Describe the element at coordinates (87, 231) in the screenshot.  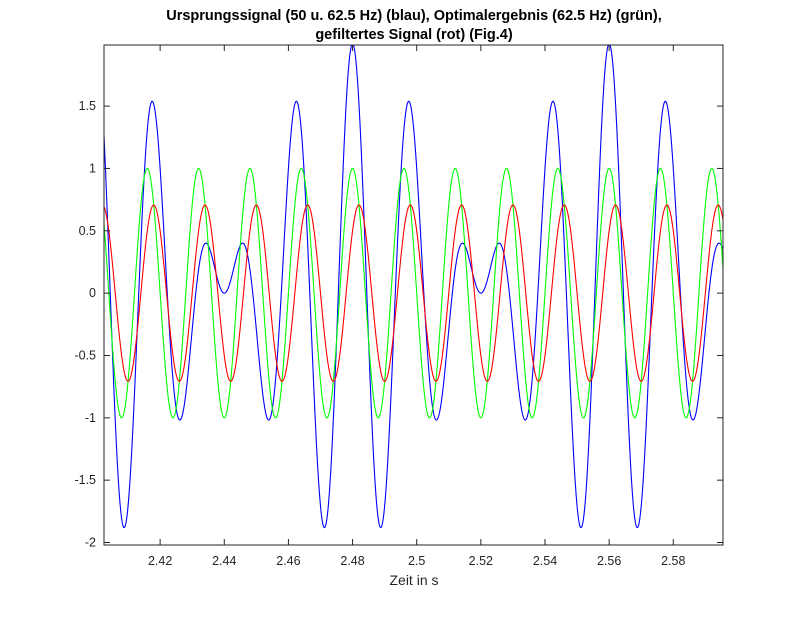
I see `y-tick-label: 0.5` at that location.